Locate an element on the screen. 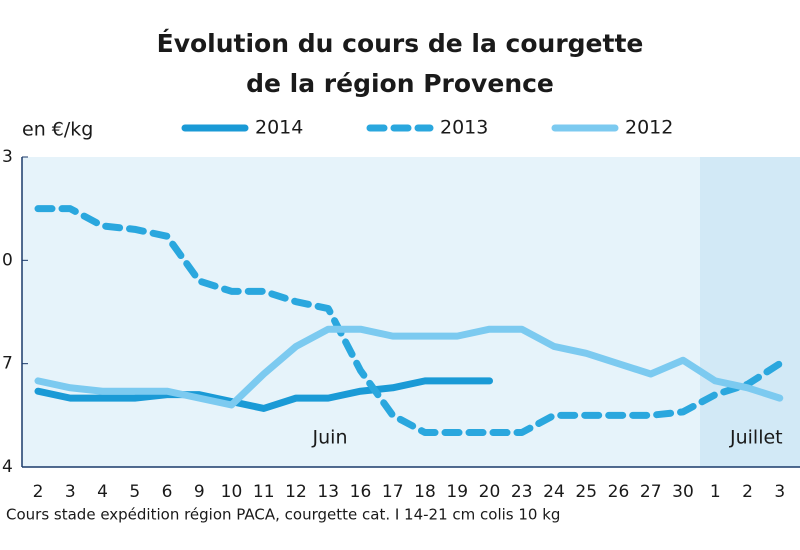 The width and height of the screenshot is (800, 550). annotation: Juin is located at coordinates (330, 438).